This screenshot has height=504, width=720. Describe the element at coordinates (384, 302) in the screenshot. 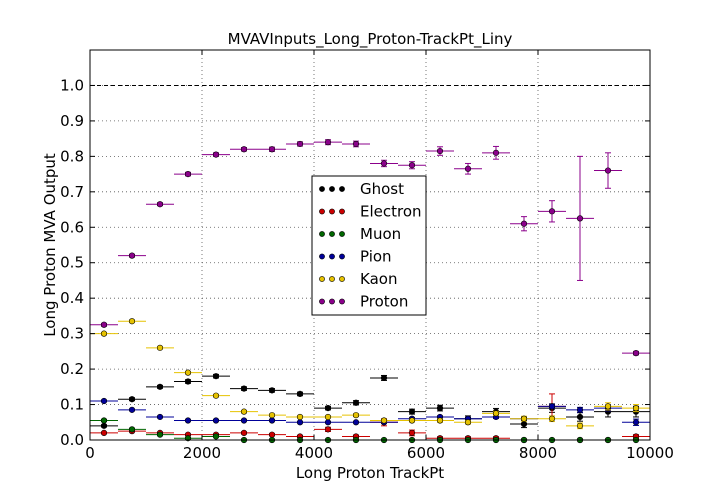

I see `legend-label: Proton` at that location.